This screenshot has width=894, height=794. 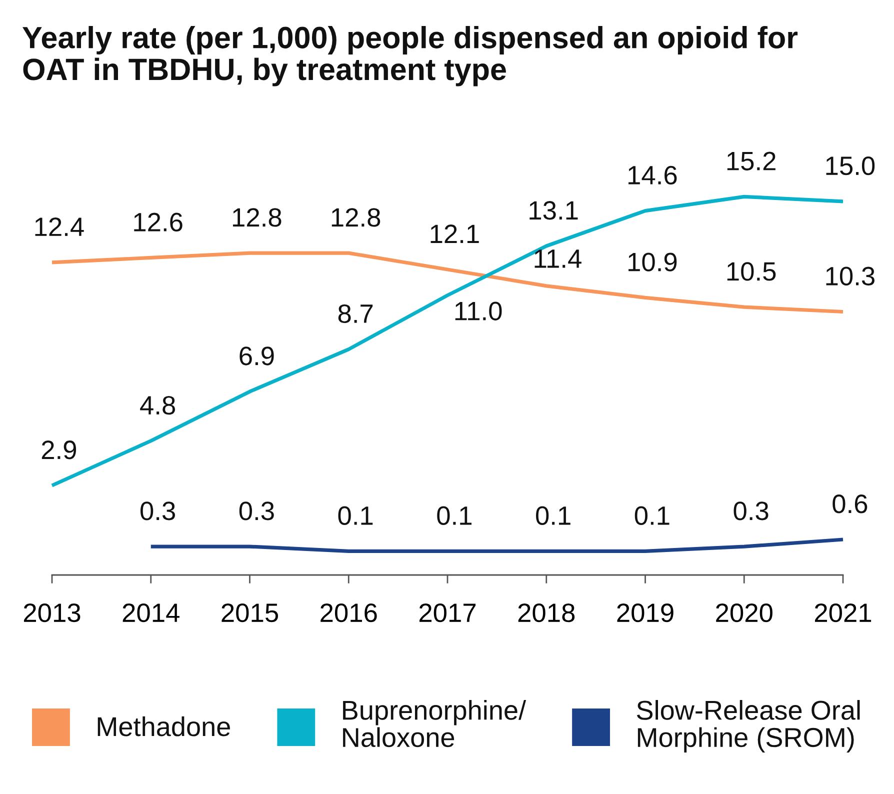 I want to click on data-label: 2.9, so click(x=59, y=450).